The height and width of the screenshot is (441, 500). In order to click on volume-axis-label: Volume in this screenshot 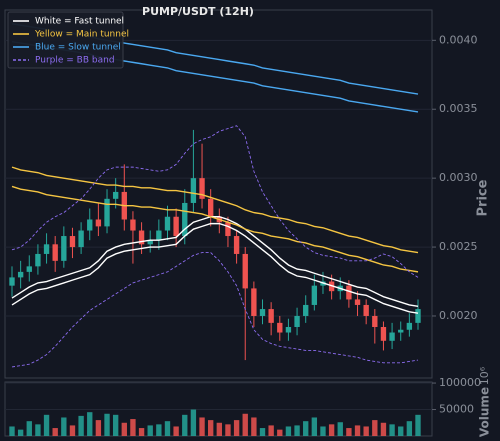, I will do `click(485, 412)`.